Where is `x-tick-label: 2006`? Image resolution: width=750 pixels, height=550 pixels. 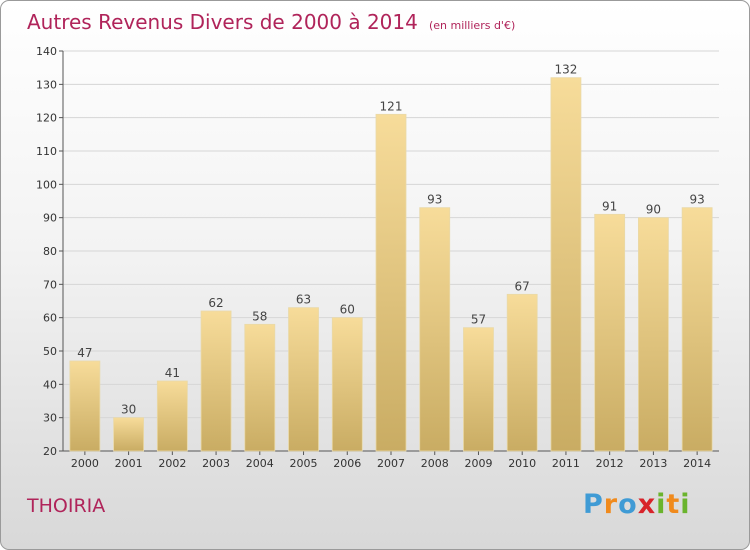 x-tick-label: 2006 is located at coordinates (347, 463).